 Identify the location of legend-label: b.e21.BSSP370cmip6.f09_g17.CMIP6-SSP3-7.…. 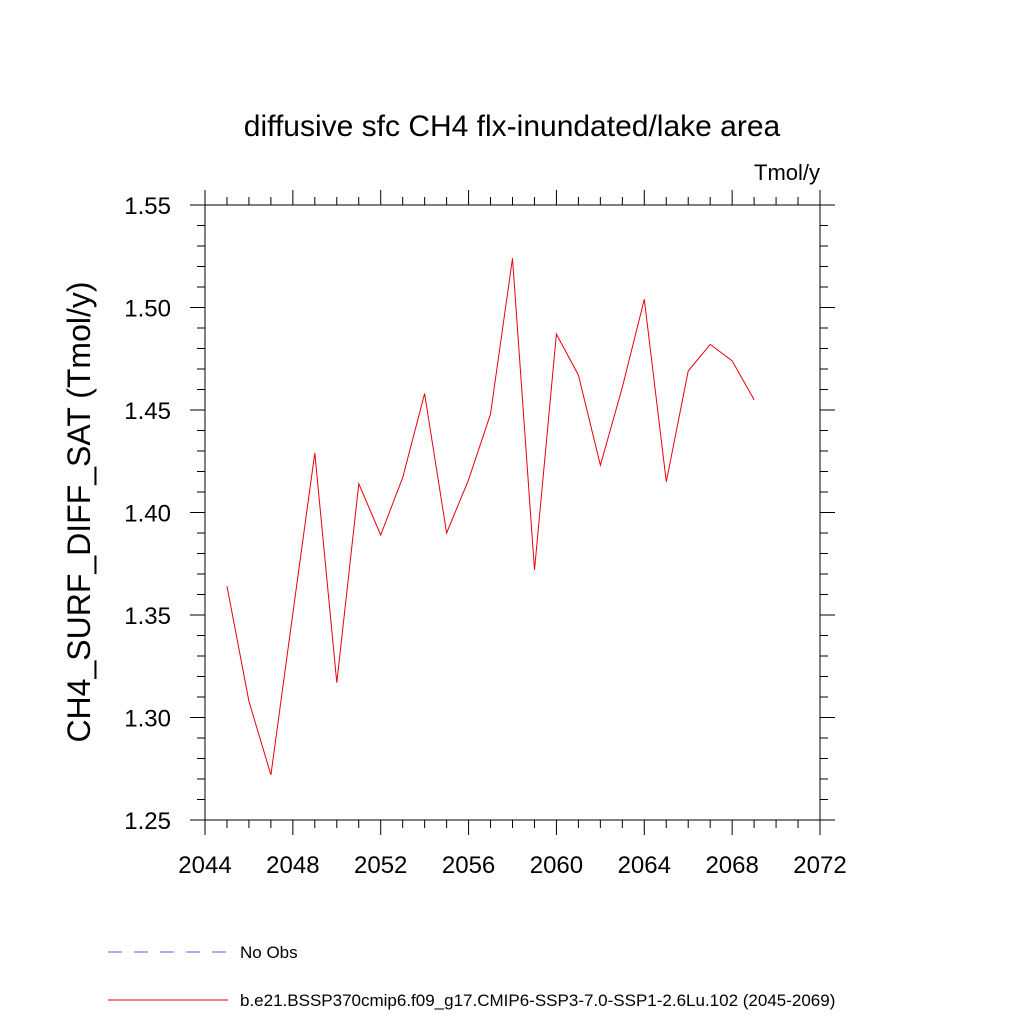
(537, 1000).